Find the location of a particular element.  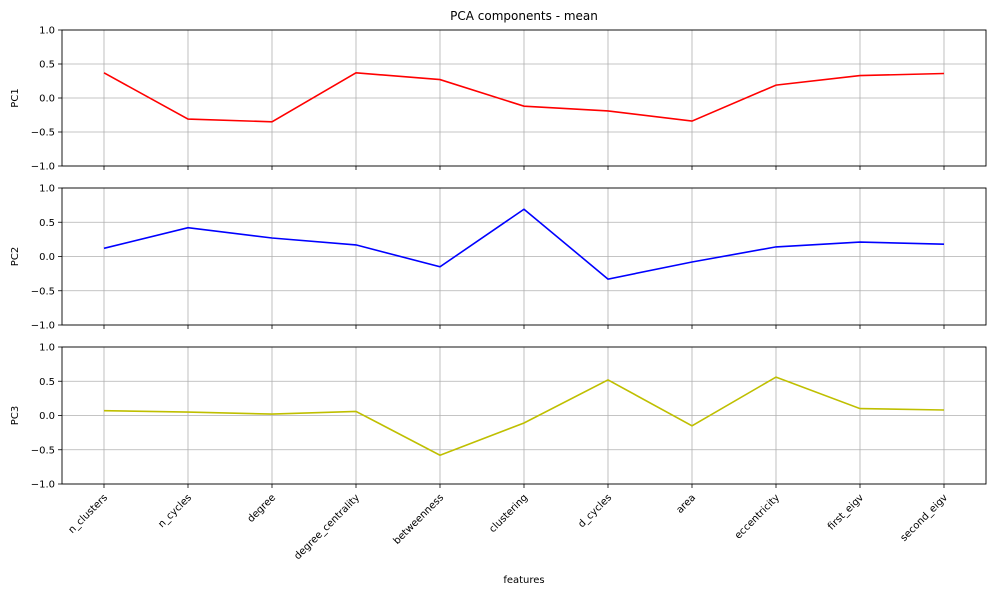

x-tick-label: d_cycles is located at coordinates (595, 511).